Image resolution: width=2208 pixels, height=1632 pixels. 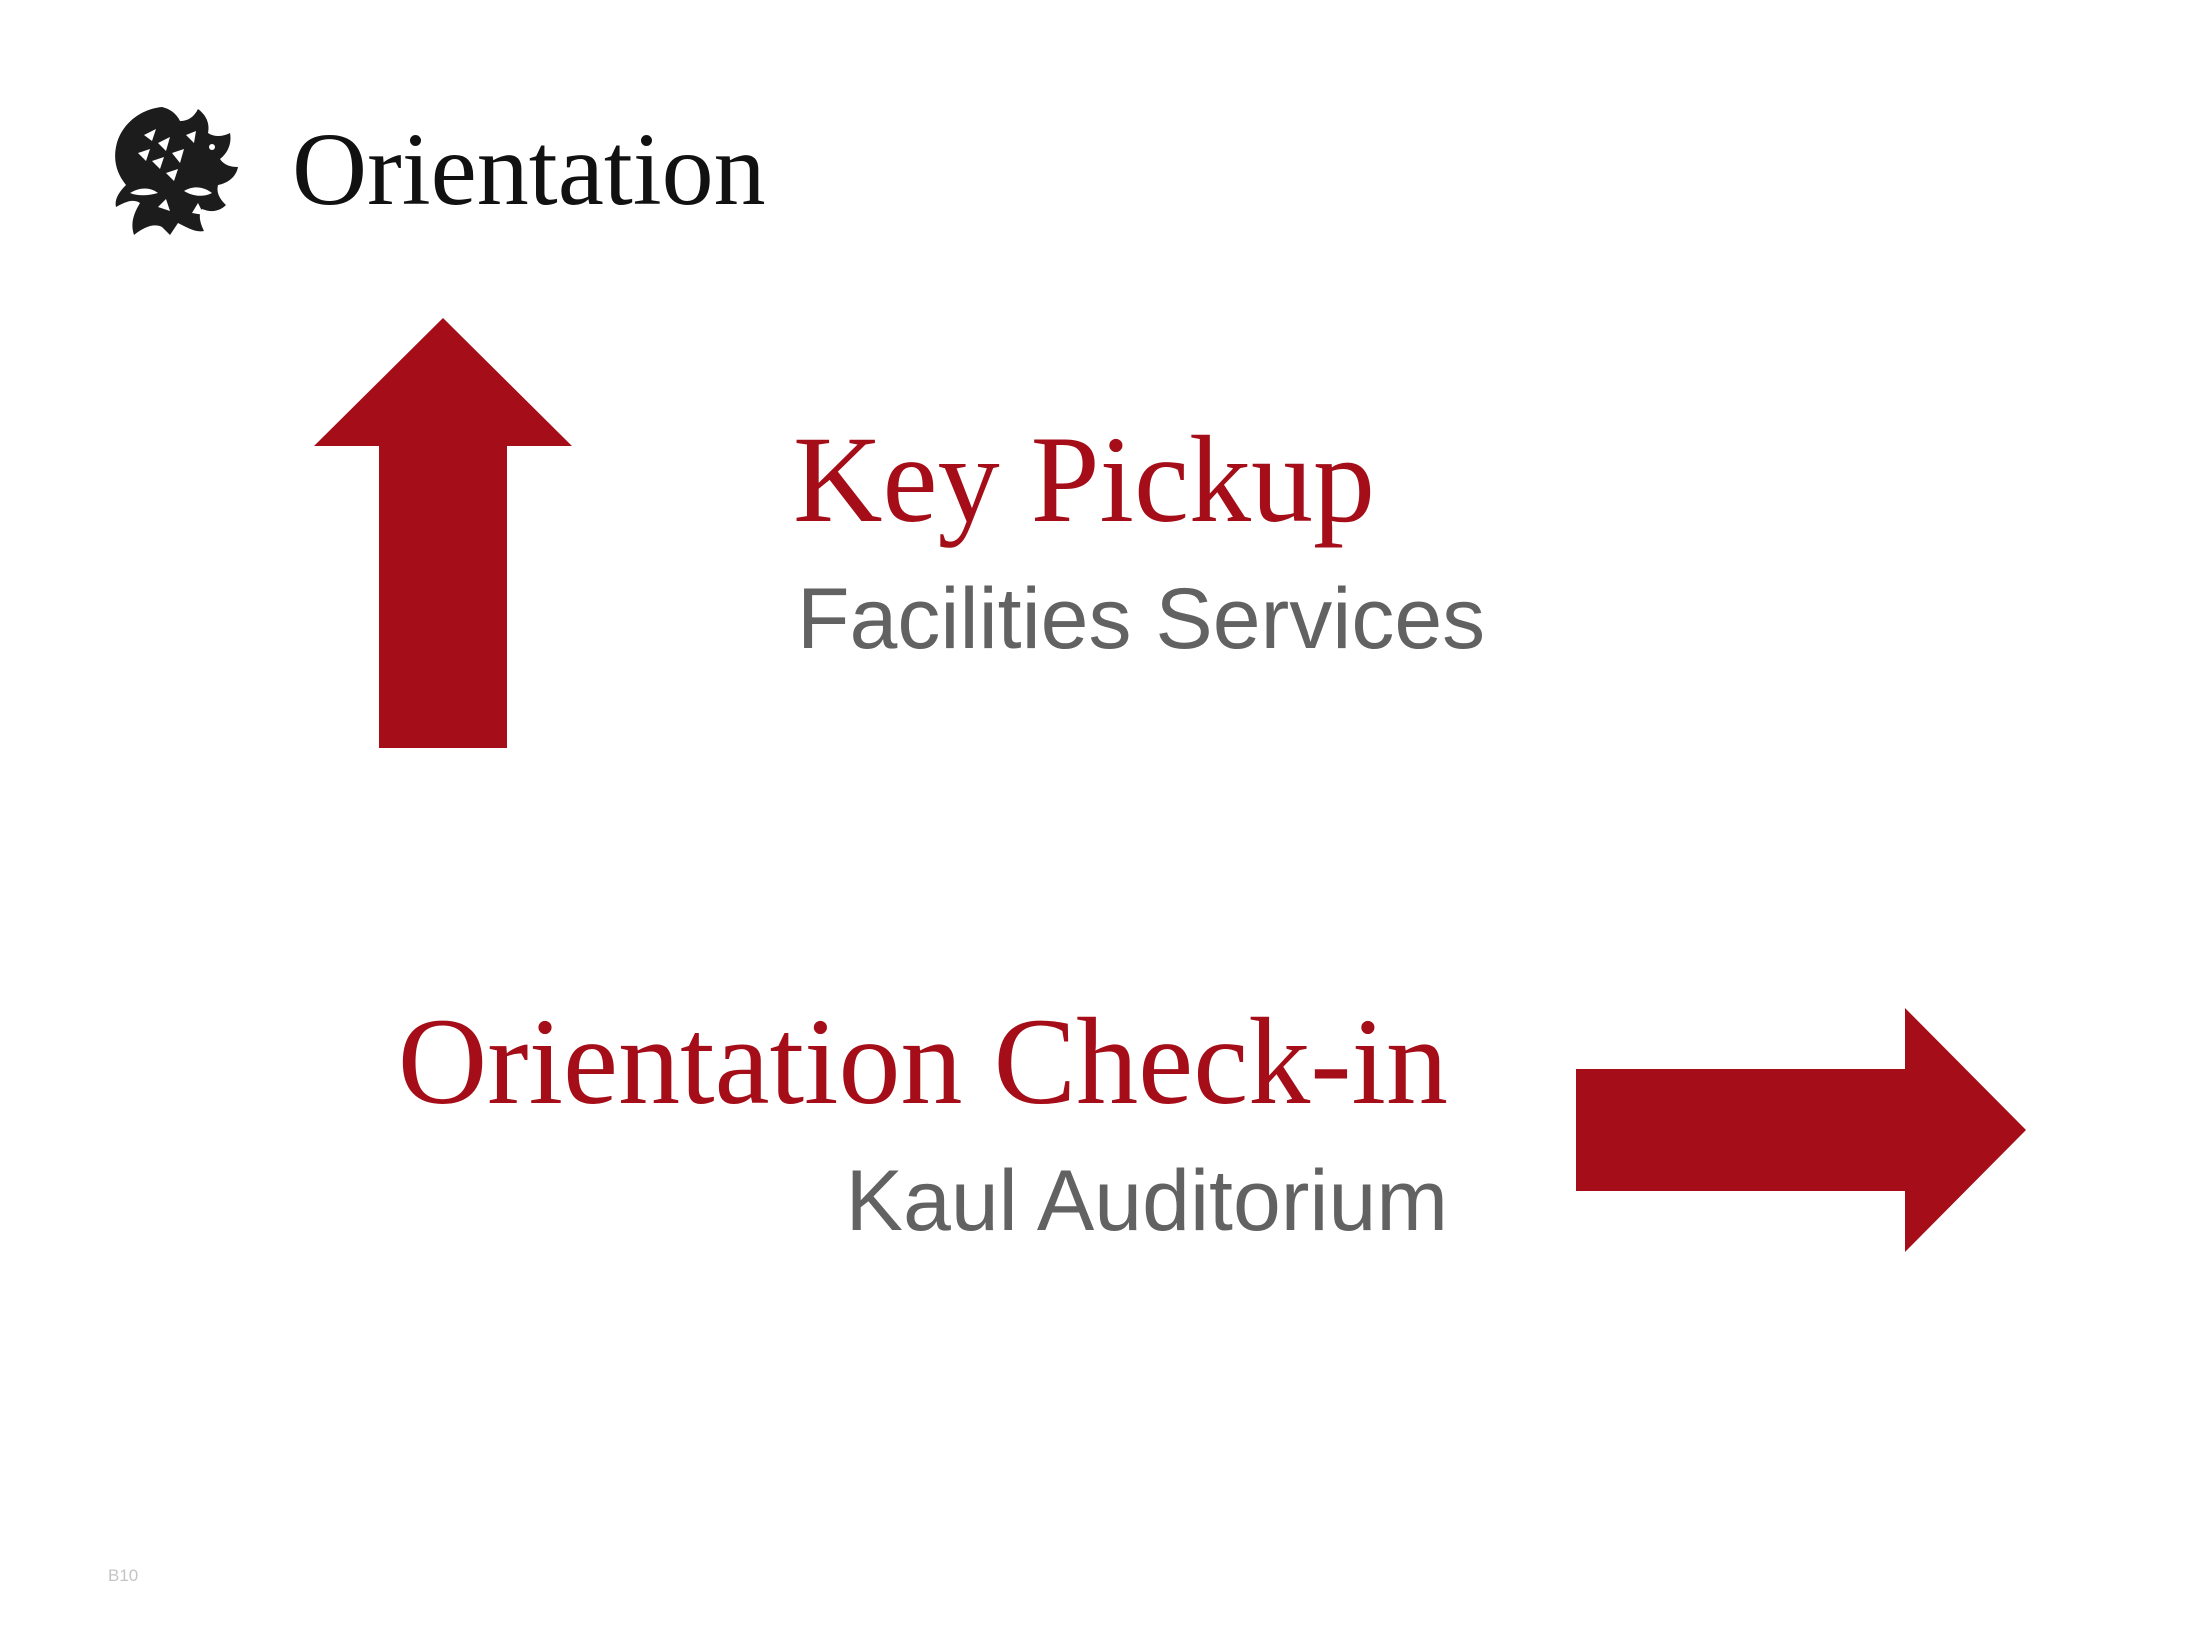 I want to click on arrow-right-icon, so click(x=1801, y=1130).